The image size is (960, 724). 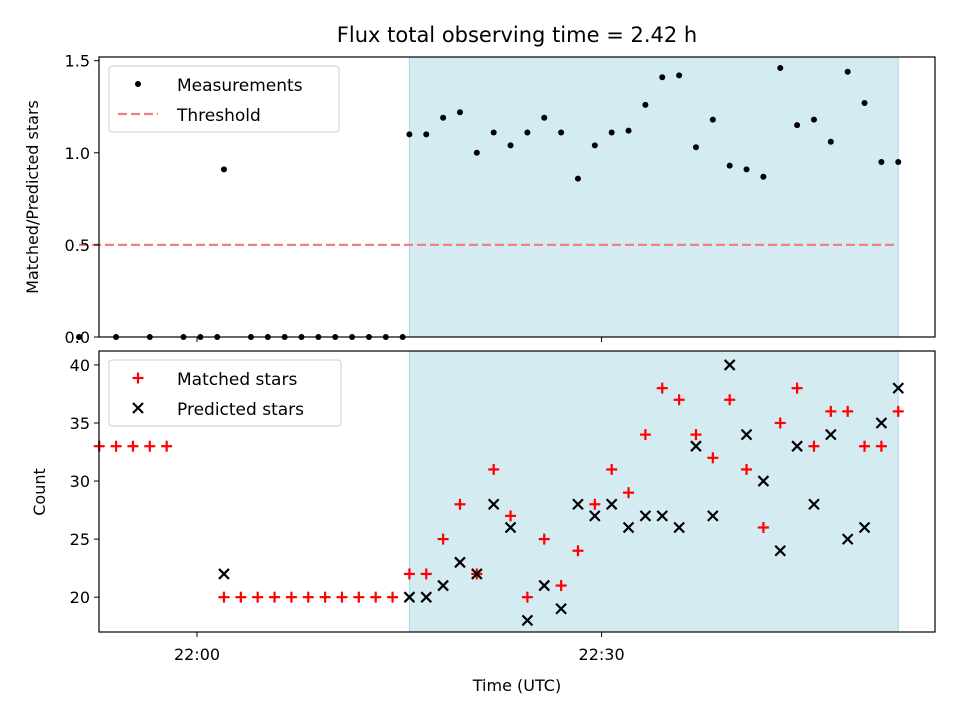 I want to click on top-legend-label: Threshold, so click(x=218, y=116).